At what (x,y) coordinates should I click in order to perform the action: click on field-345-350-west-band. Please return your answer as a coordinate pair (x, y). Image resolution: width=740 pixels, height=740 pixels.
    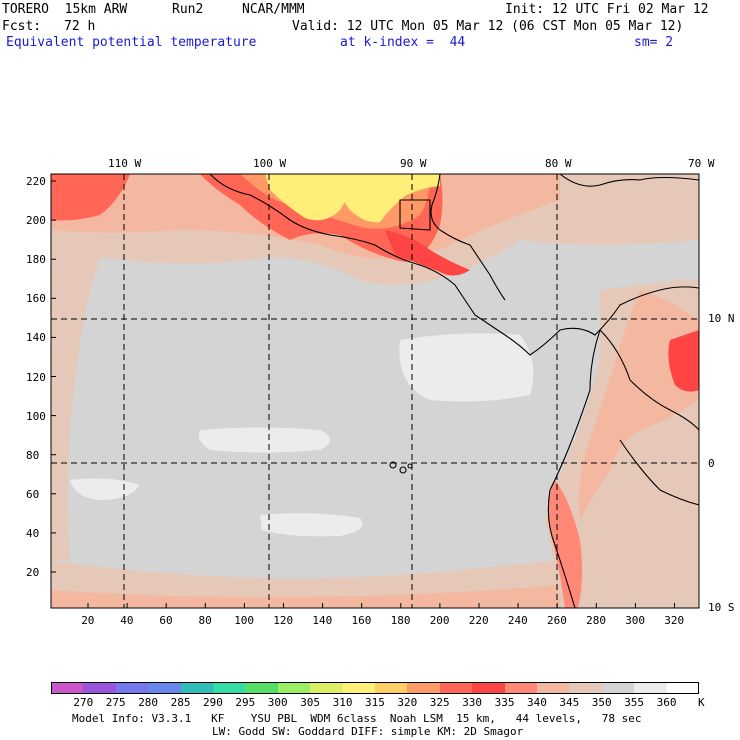
    Looking at the image, I should click on (85, 367).